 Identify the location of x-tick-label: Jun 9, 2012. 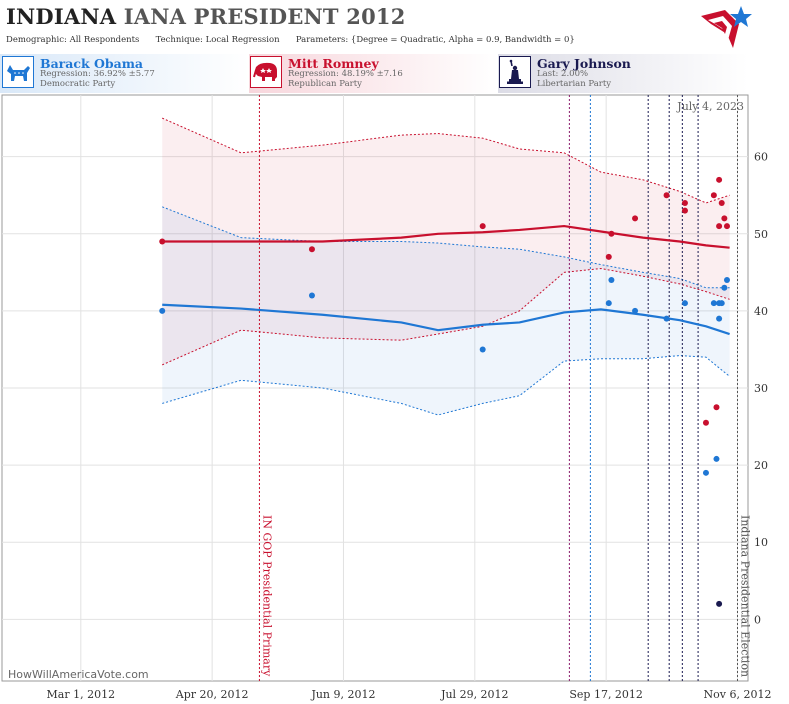
(342, 694).